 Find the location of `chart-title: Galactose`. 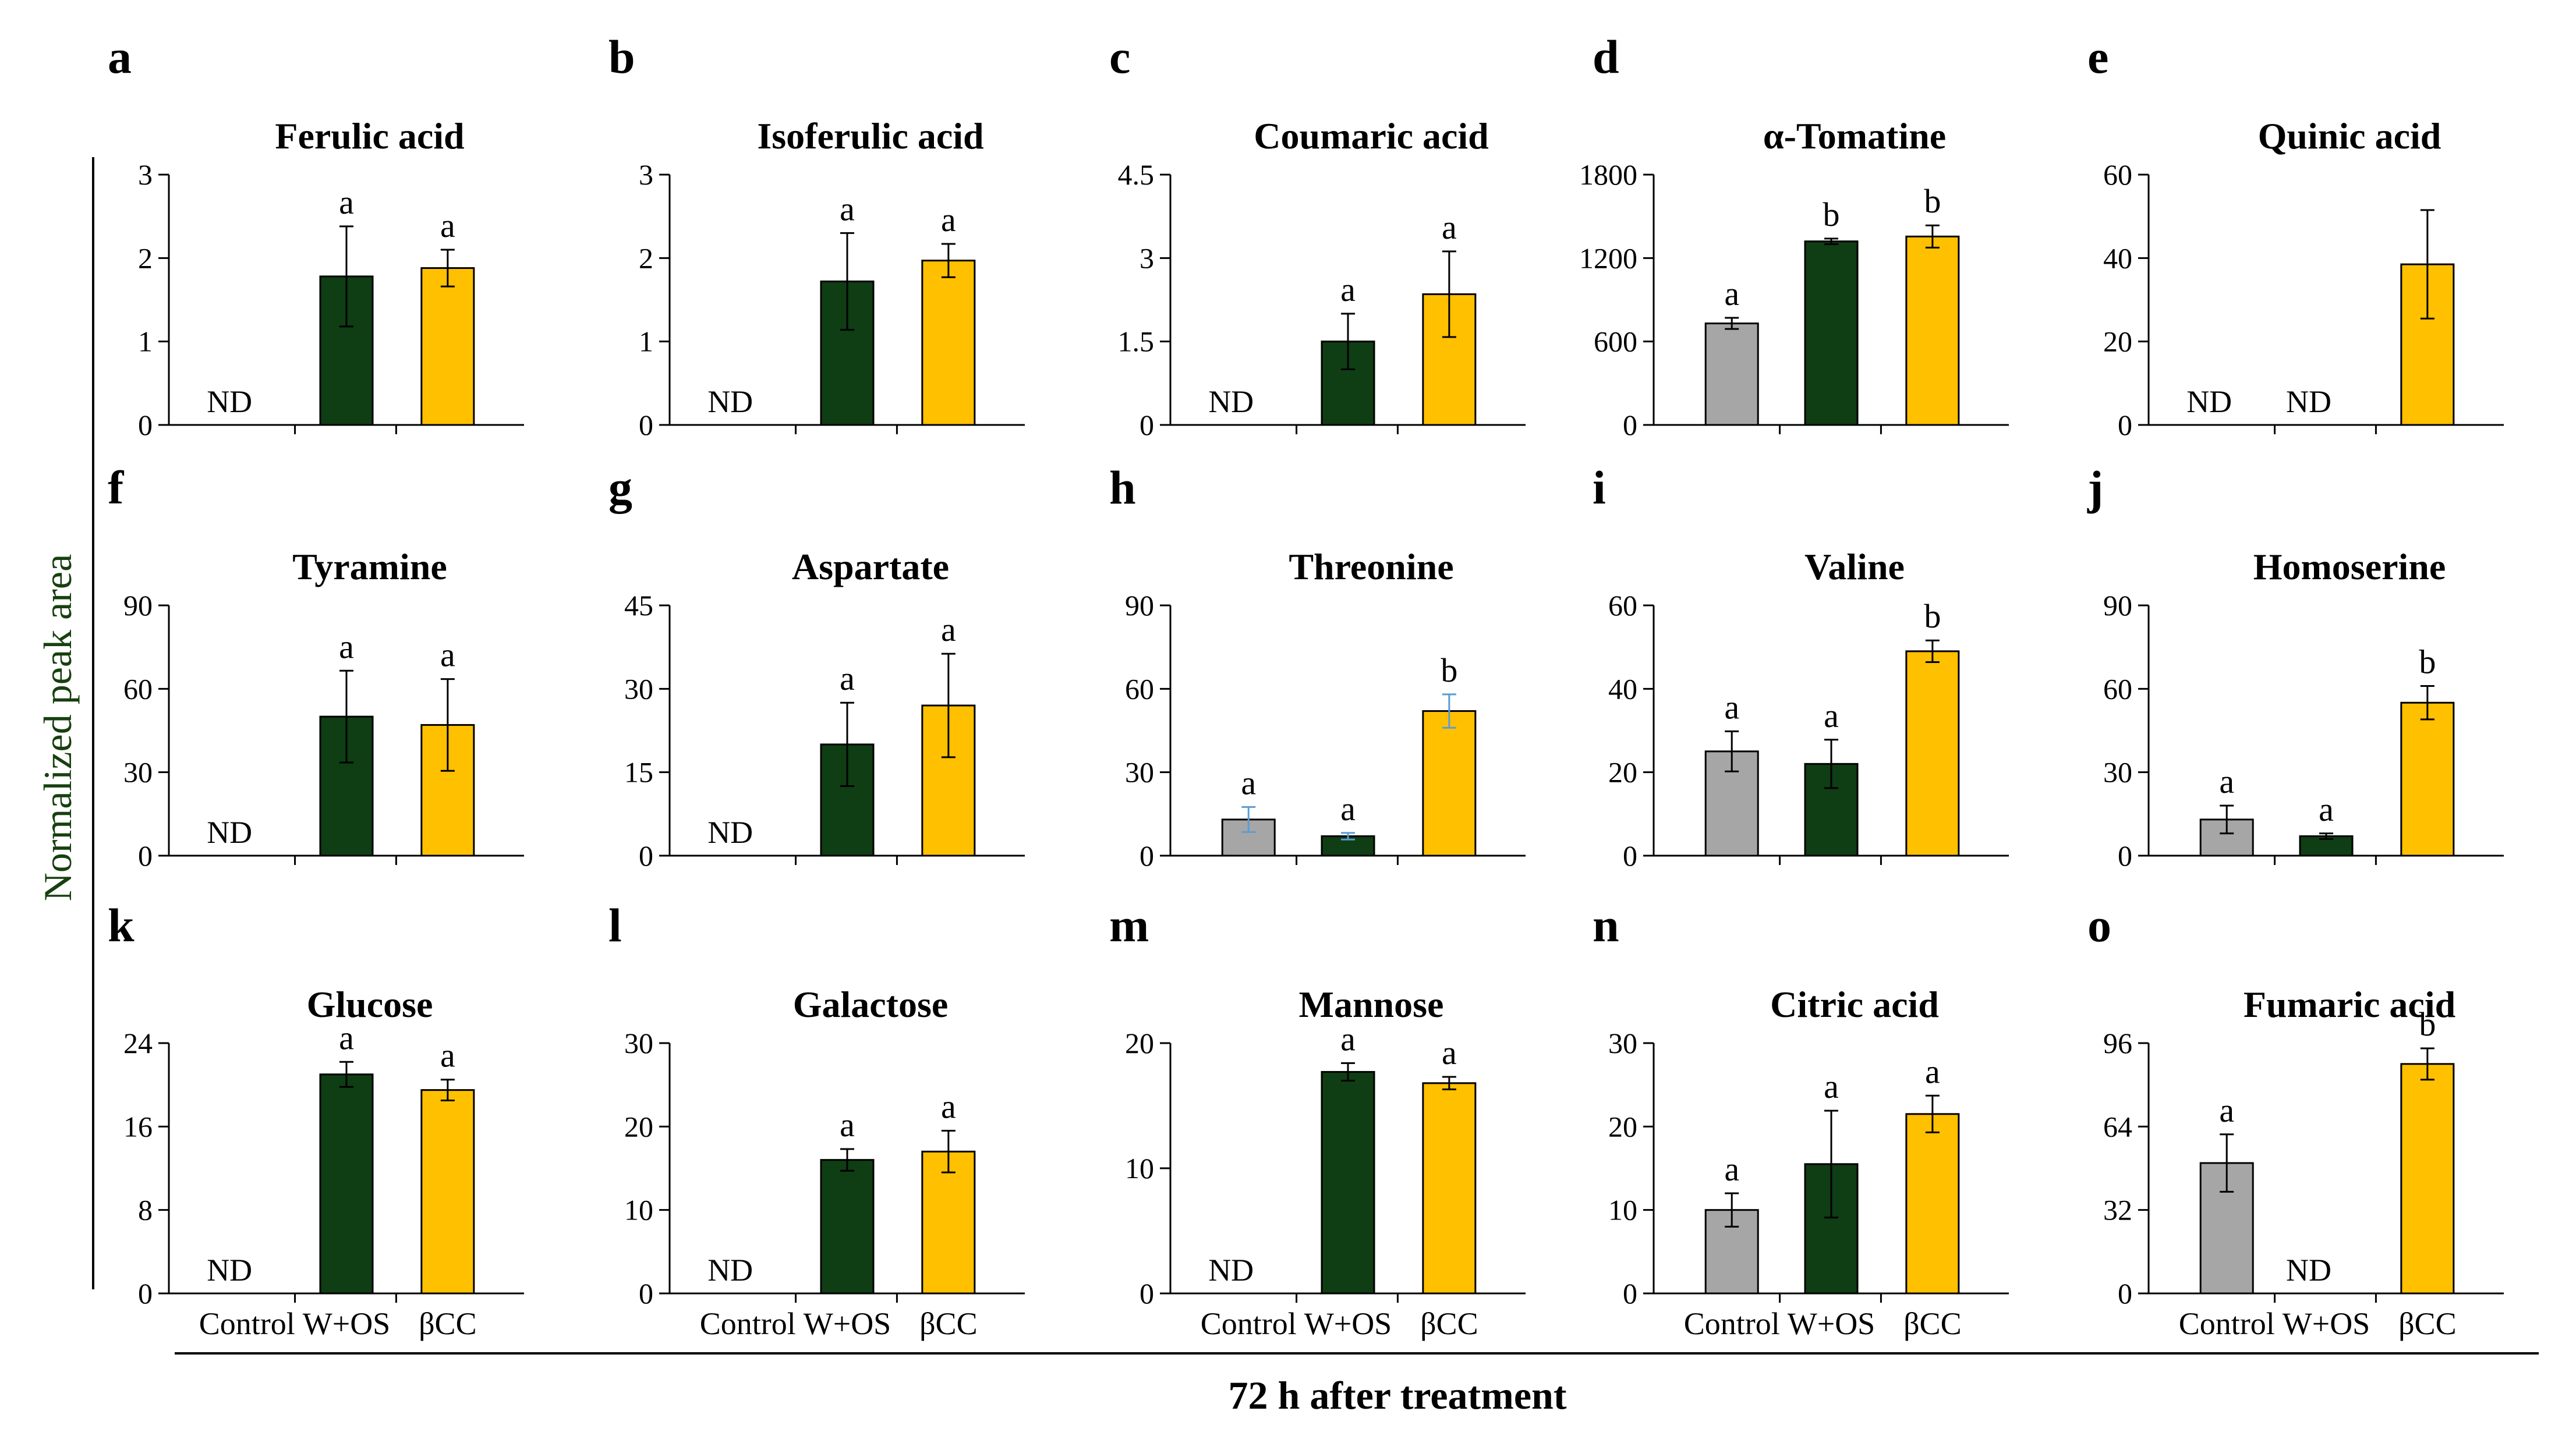

chart-title: Galactose is located at coordinates (871, 1004).